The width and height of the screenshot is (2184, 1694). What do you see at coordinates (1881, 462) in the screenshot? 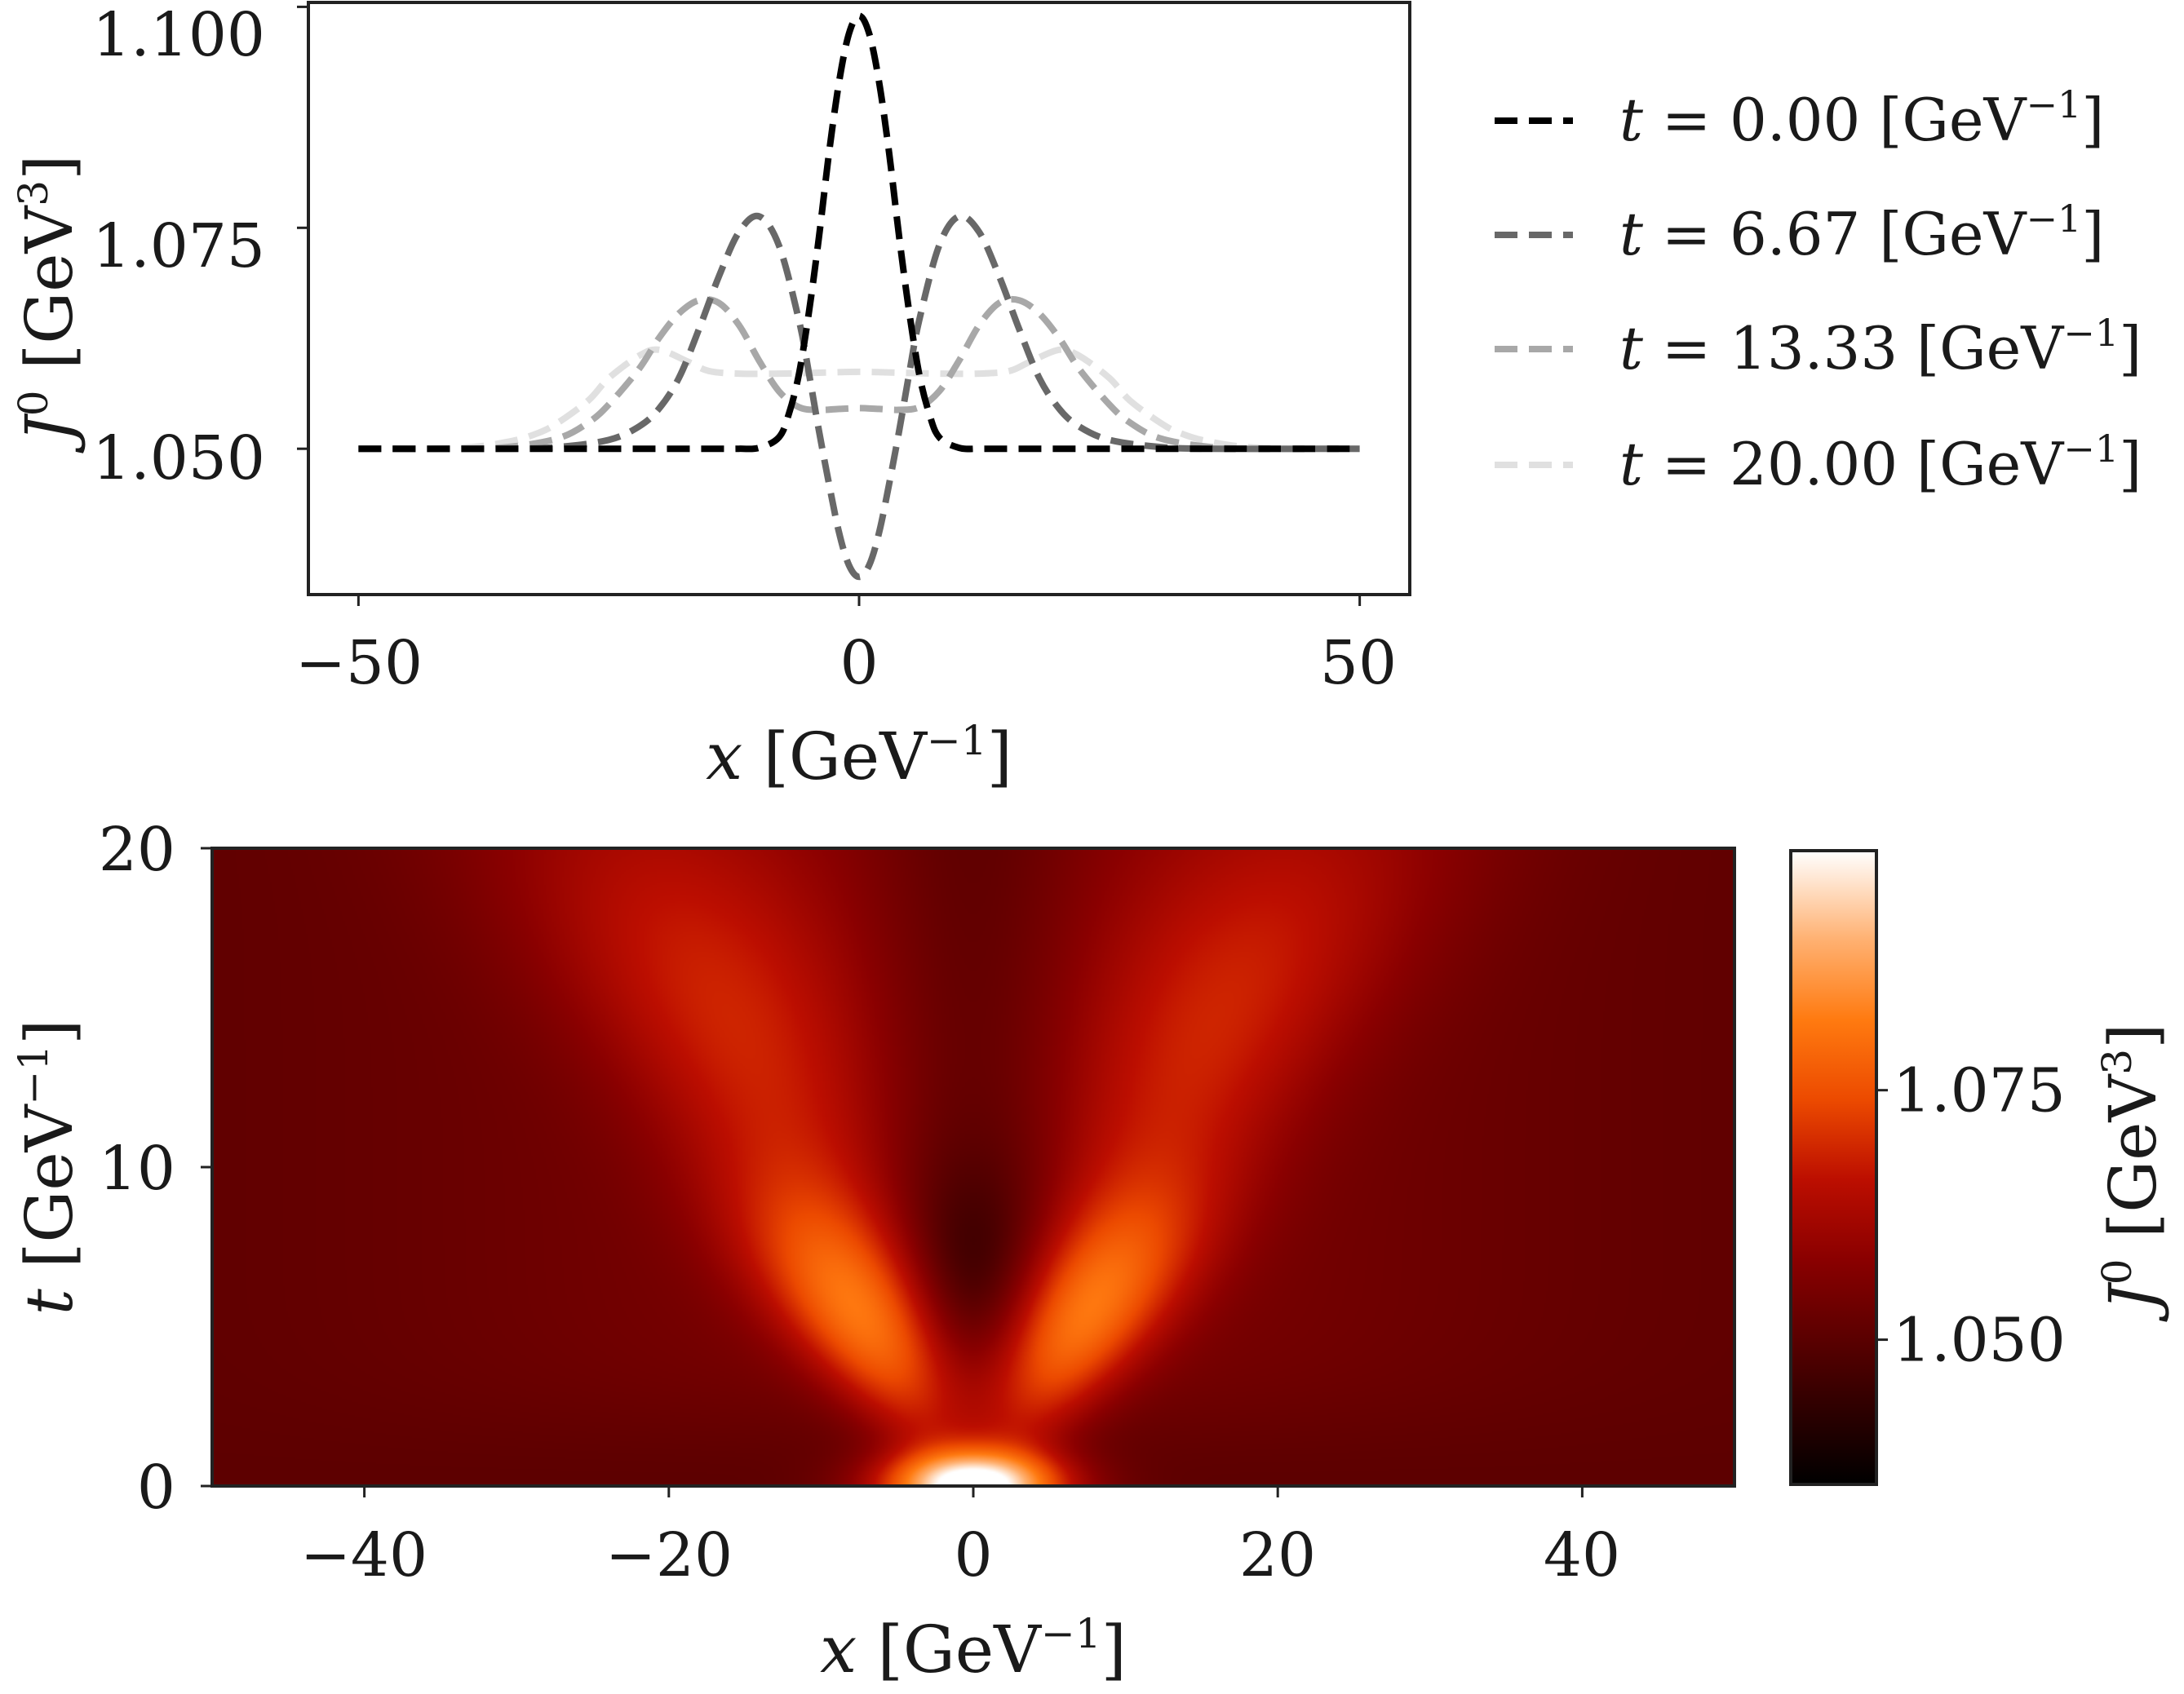
I see `legend-label: t = 20.00 [GeV−1]` at bounding box center [1881, 462].